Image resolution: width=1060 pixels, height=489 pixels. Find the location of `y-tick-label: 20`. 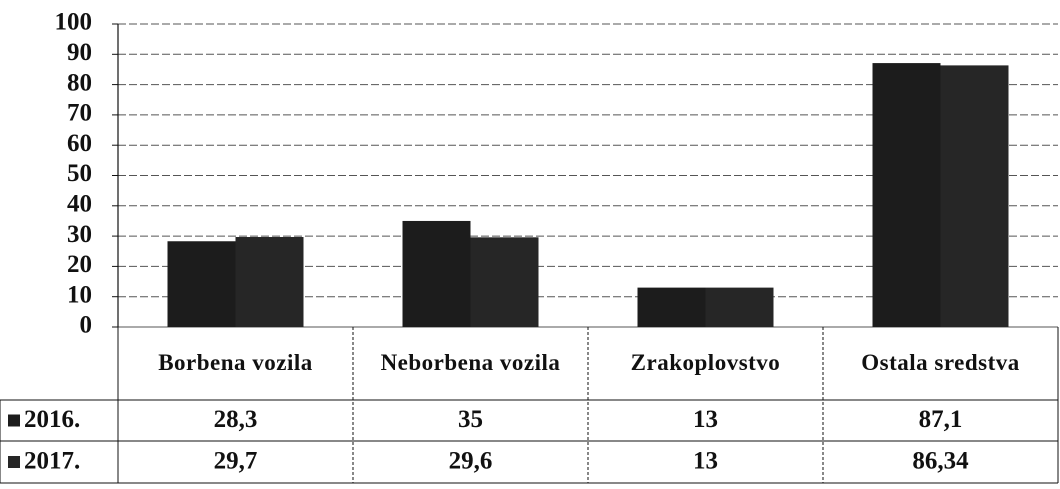

y-tick-label: 20 is located at coordinates (79, 264).